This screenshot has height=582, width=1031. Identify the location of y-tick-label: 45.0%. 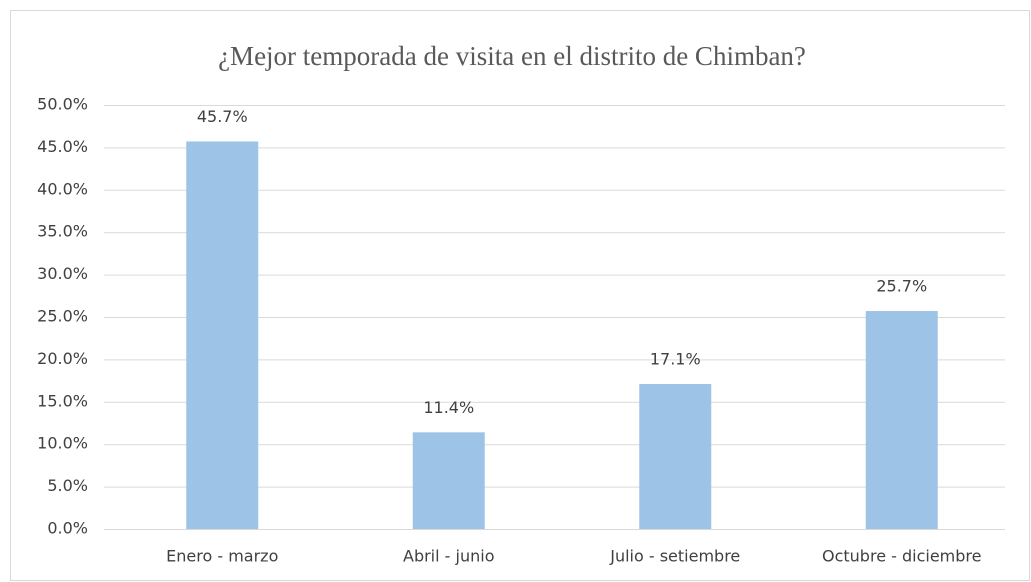
(62, 146).